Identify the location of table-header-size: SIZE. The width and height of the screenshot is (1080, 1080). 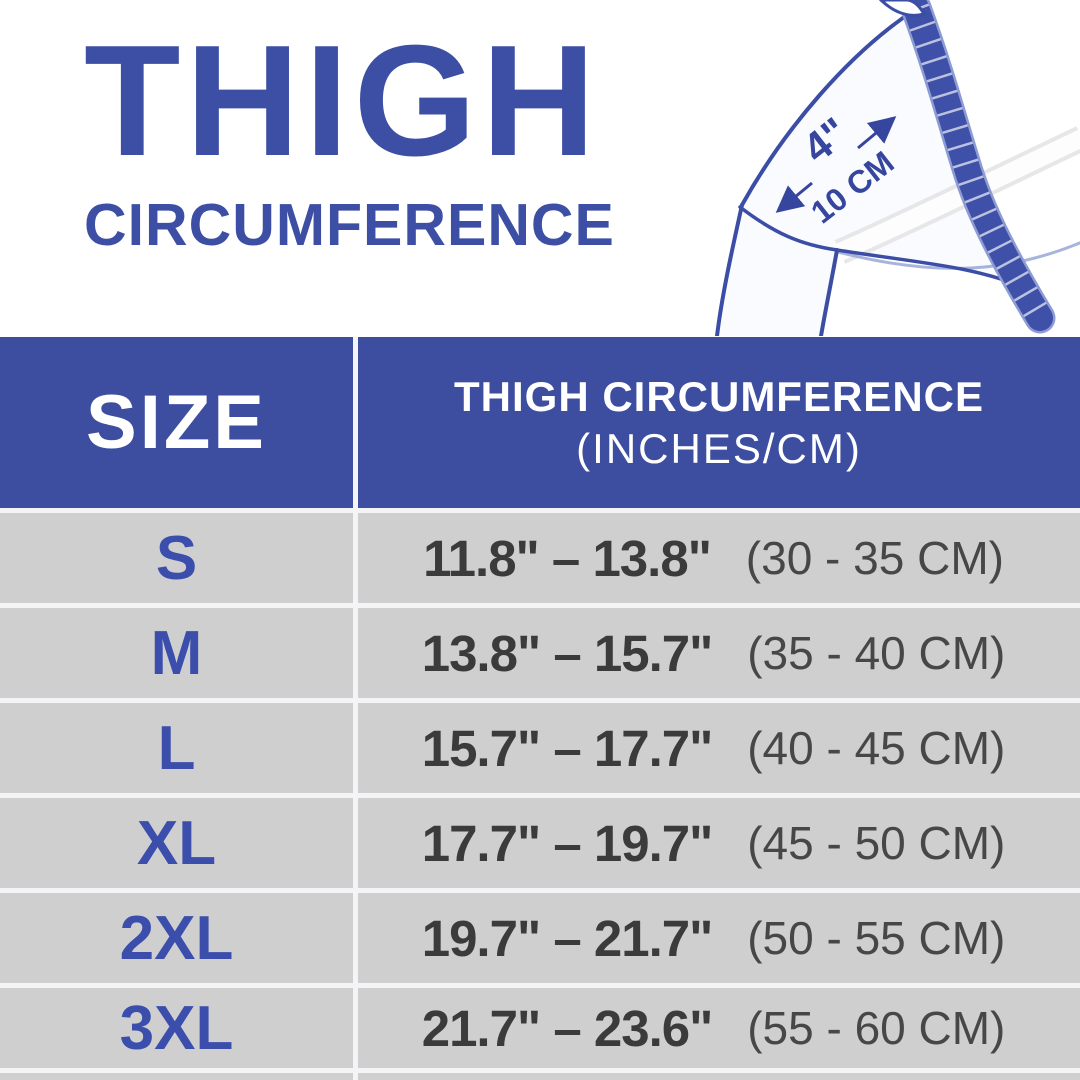
(176, 422).